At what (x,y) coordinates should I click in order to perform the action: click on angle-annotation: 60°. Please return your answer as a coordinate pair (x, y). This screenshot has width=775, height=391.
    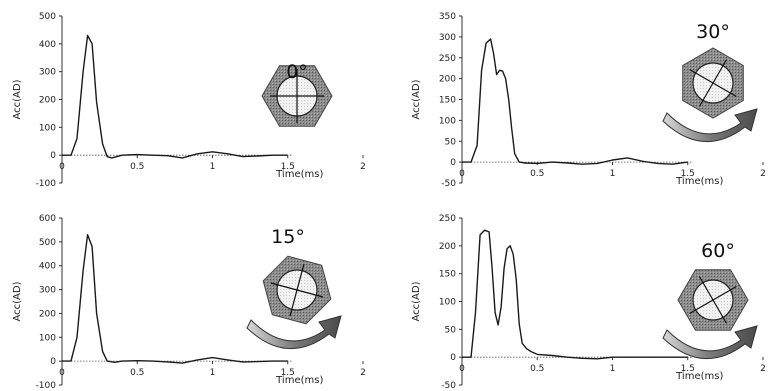
    Looking at the image, I should click on (718, 251).